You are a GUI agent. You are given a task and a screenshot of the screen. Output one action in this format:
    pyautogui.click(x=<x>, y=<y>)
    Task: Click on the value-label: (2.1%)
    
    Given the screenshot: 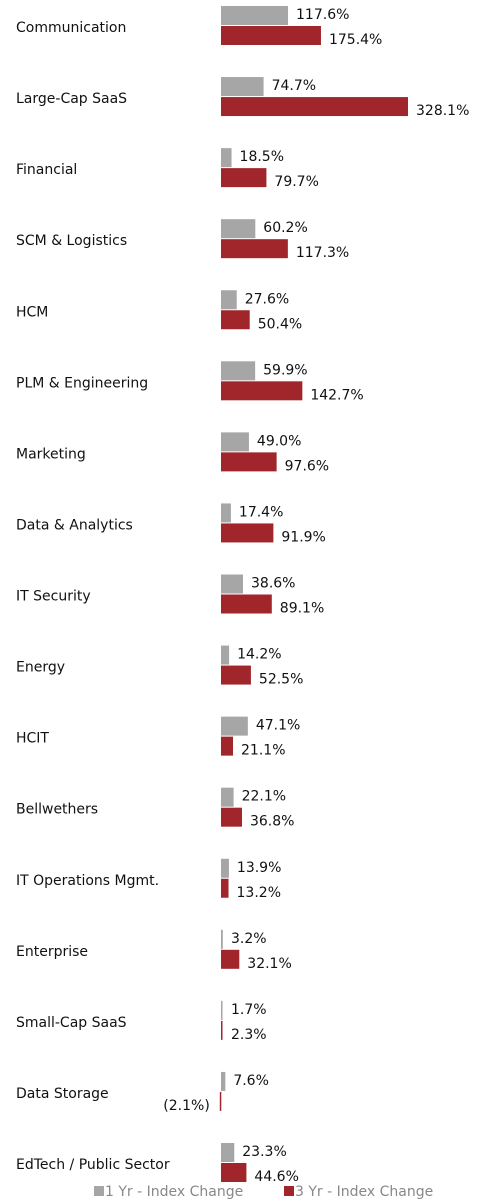 What is the action you would take?
    pyautogui.click(x=186, y=1106)
    